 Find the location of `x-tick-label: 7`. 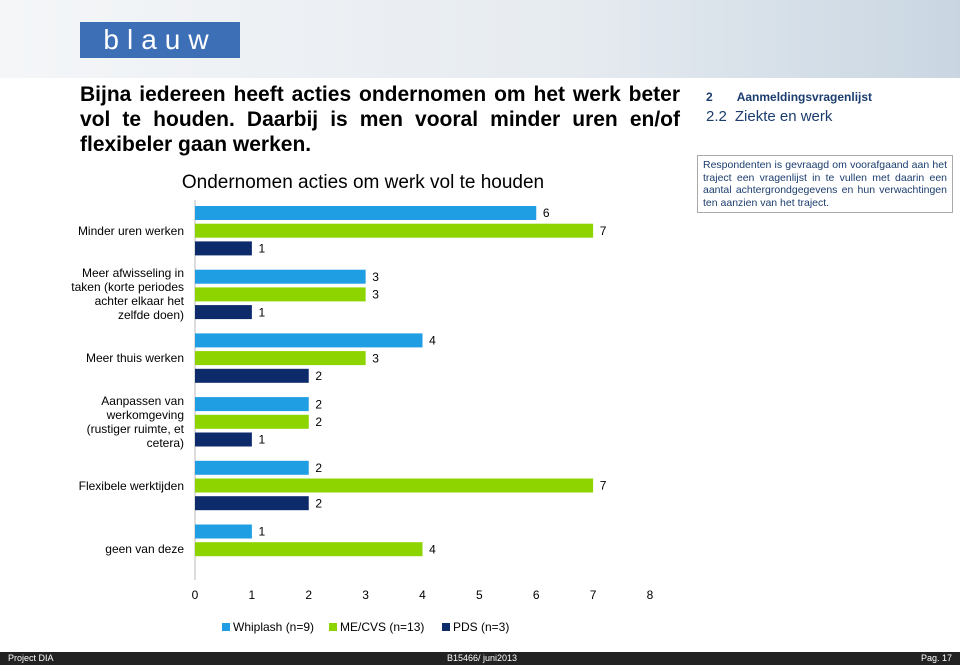

x-tick-label: 7 is located at coordinates (593, 595).